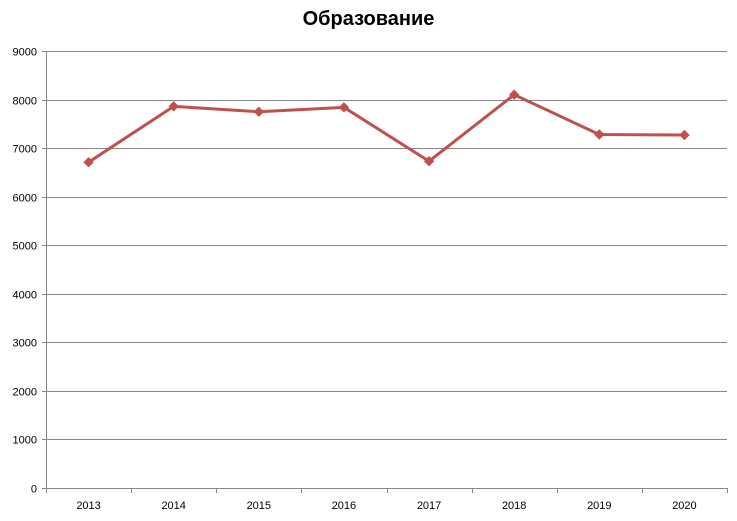 Image resolution: width=737 pixels, height=521 pixels. Describe the element at coordinates (88, 506) in the screenshot. I see `x-tick-label: 2013` at that location.